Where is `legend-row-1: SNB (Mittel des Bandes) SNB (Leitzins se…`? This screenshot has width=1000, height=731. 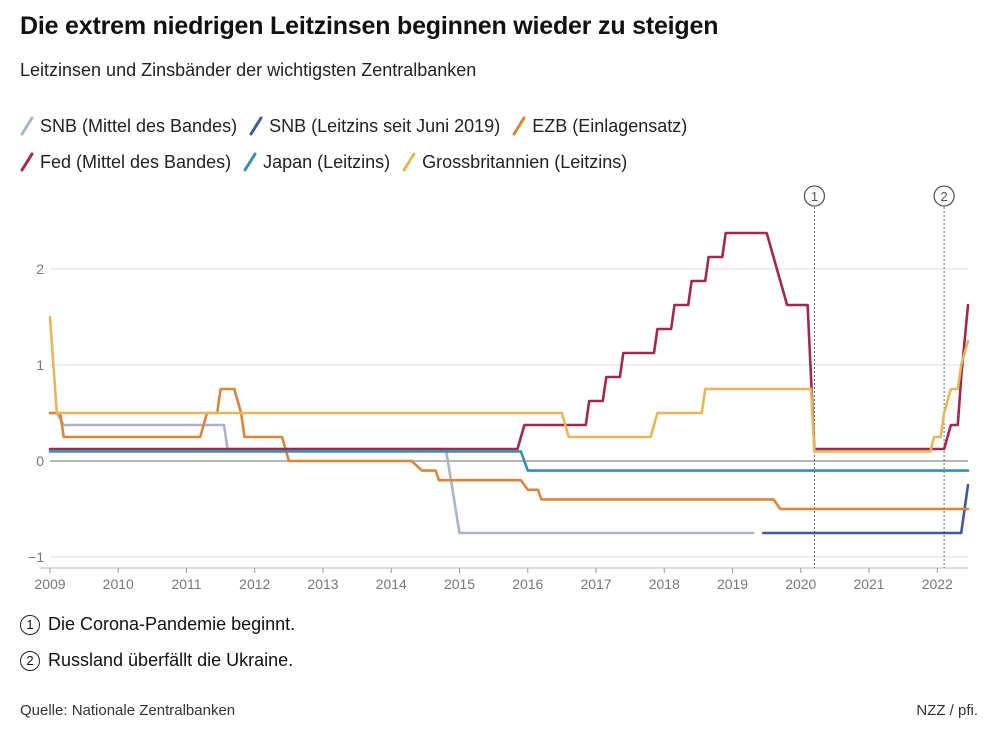
legend-row-1: SNB (Mittel des Bandes) SNB (Leitzins se… is located at coordinates (500, 126).